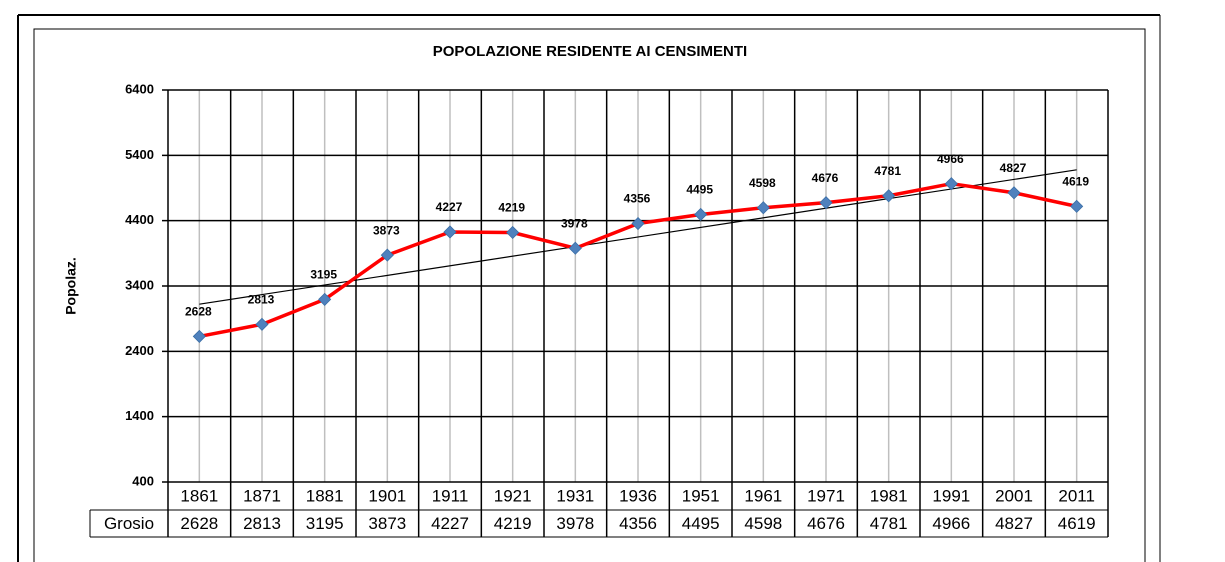 This screenshot has width=1225, height=562. Describe the element at coordinates (129, 523) in the screenshot. I see `table-series-name: Grosio` at that location.